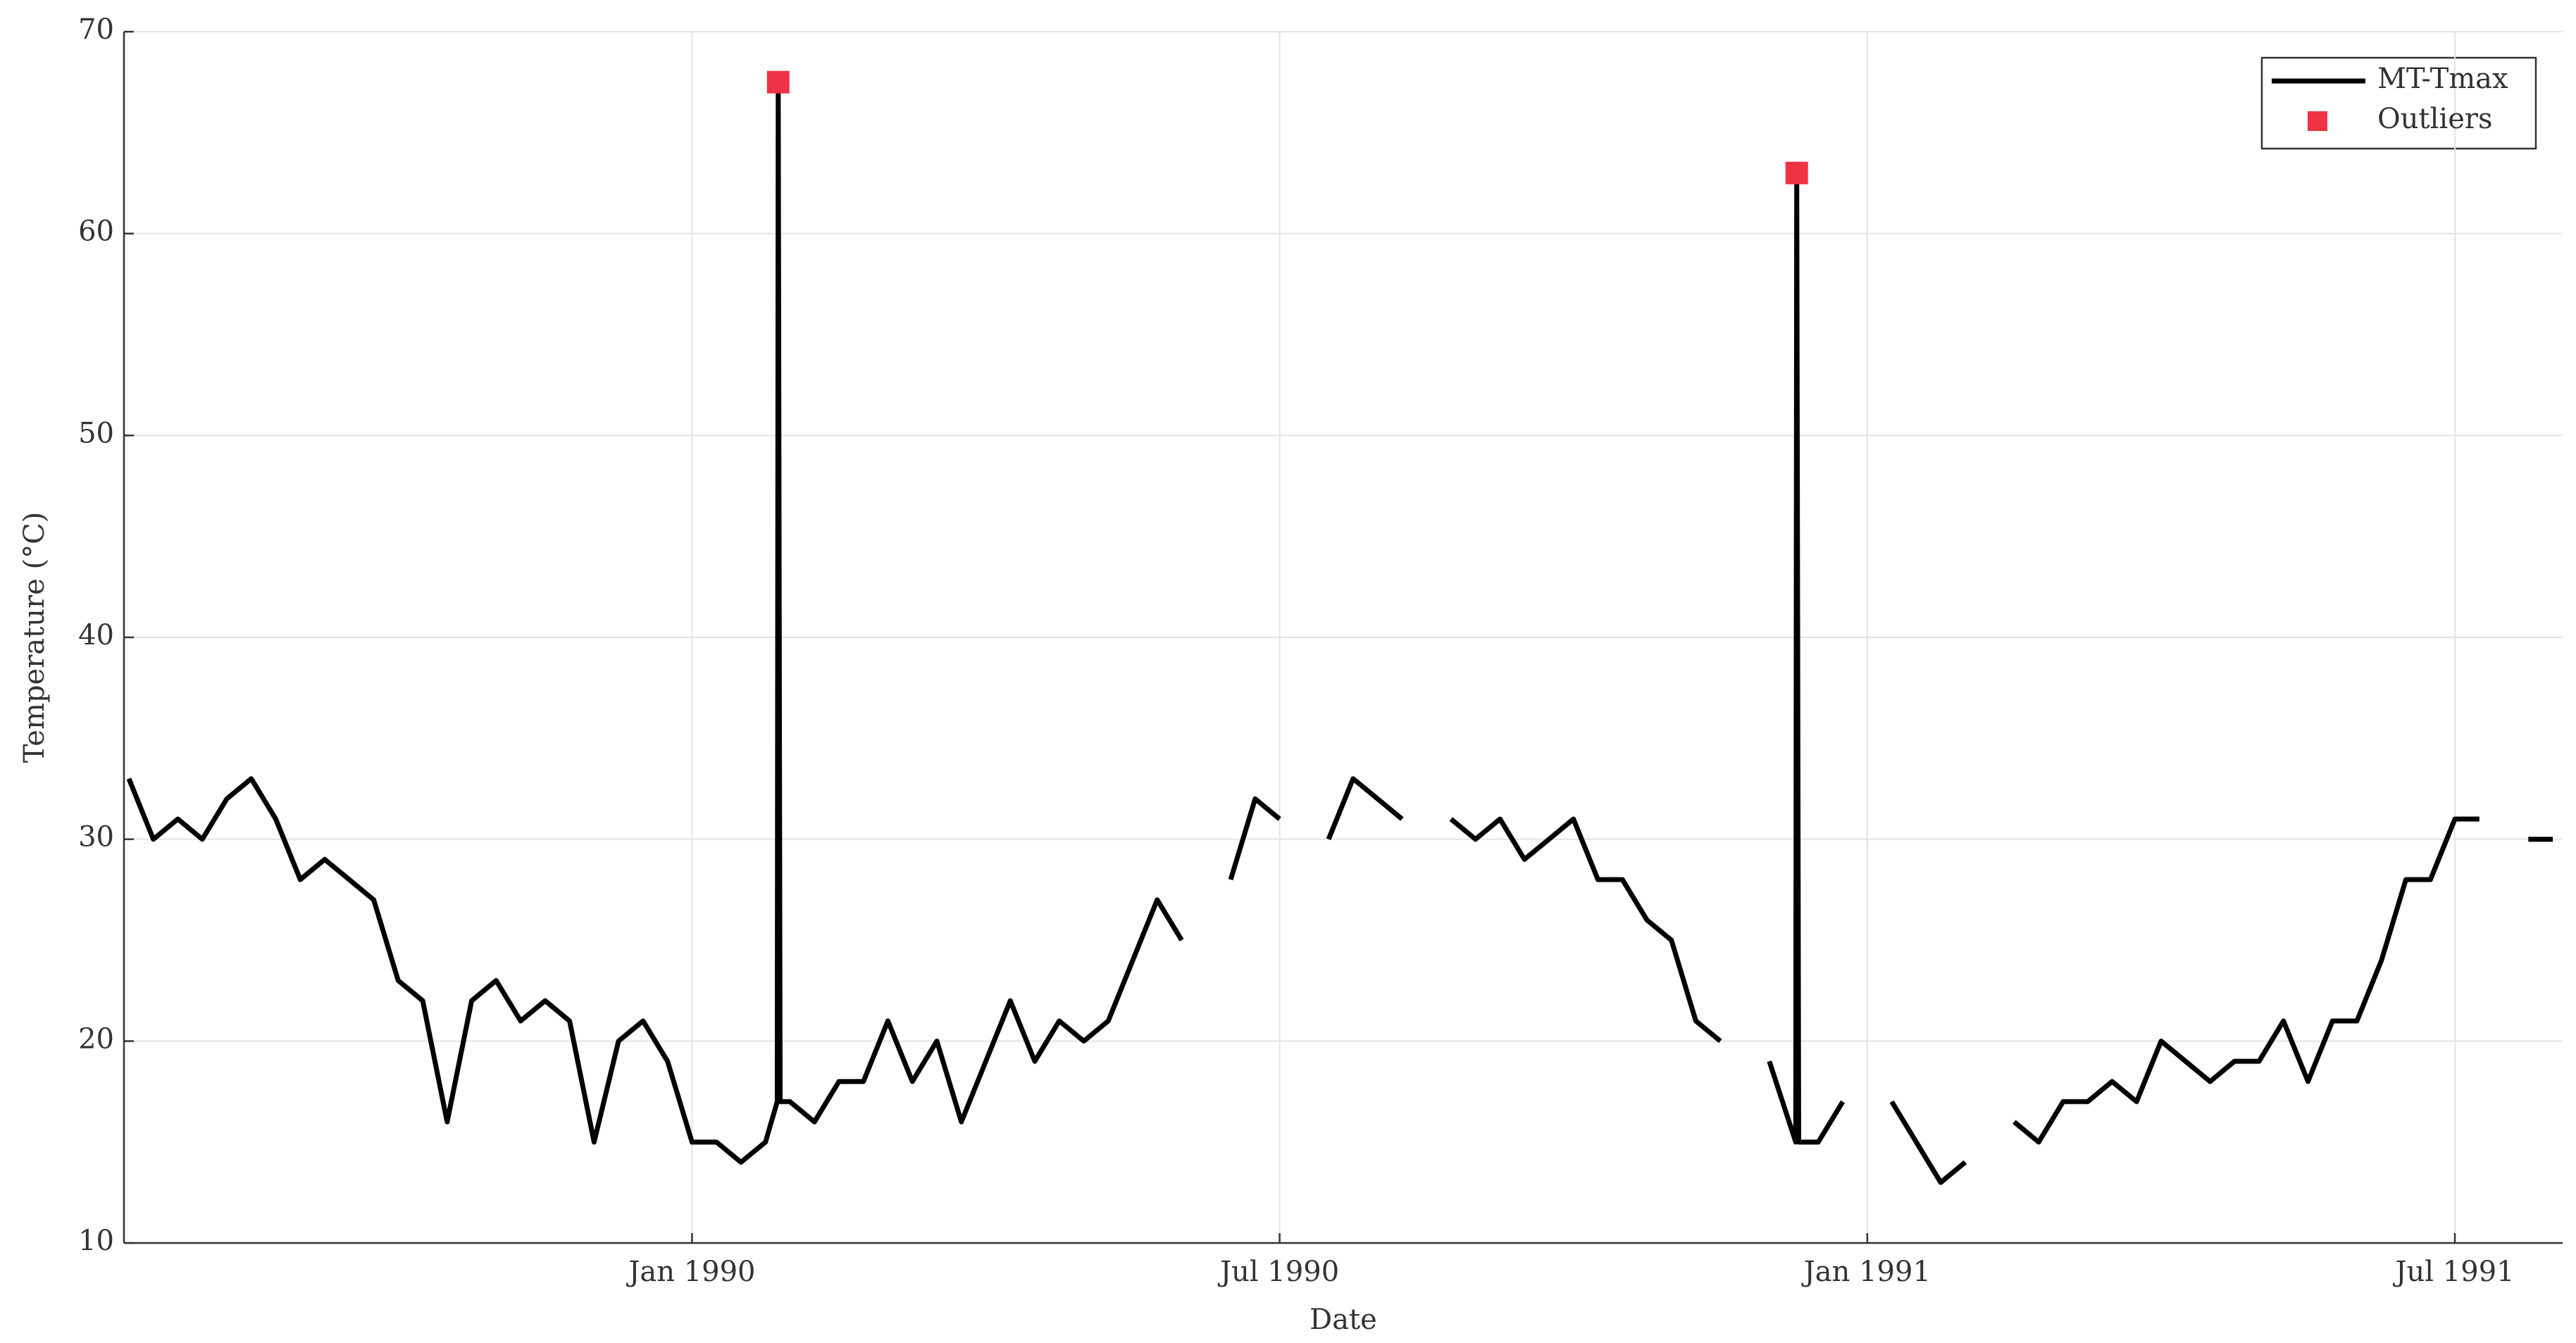 The height and width of the screenshot is (1343, 2576). What do you see at coordinates (96, 837) in the screenshot?
I see `y-tick-label: 30` at bounding box center [96, 837].